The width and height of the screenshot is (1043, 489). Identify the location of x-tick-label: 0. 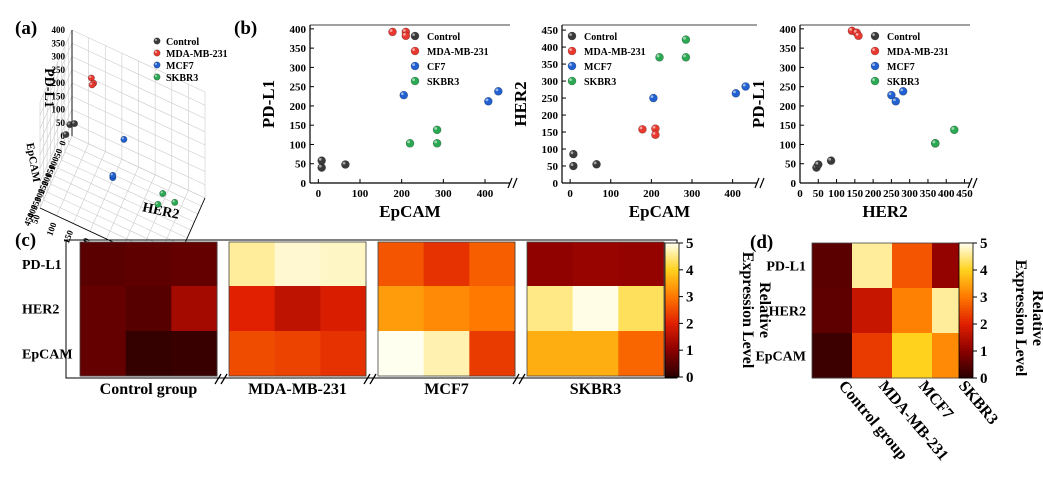
(800, 194).